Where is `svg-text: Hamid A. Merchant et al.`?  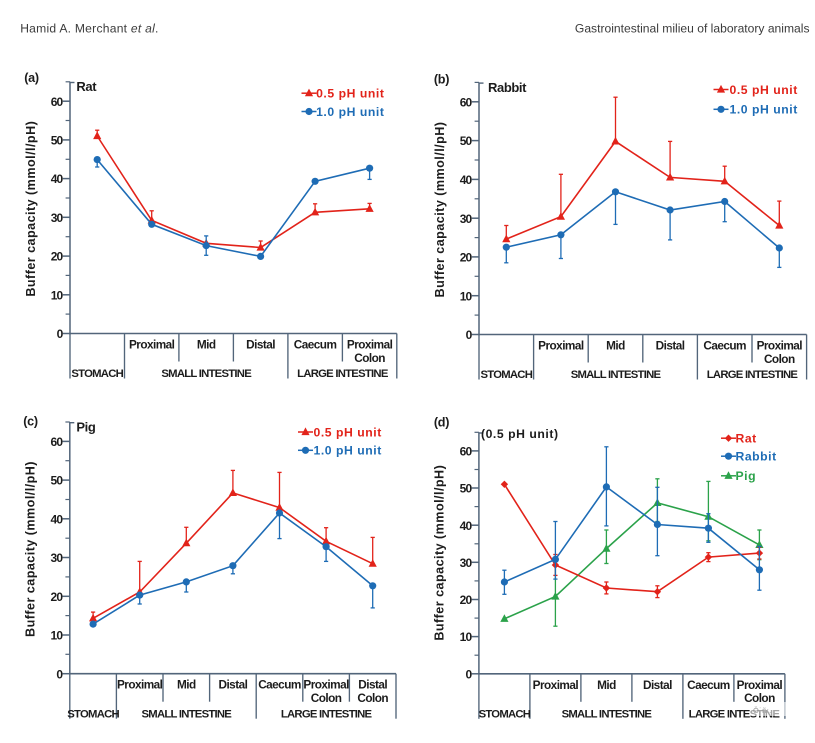
svg-text: Hamid A. Merchant et al. is located at coordinates (89, 28).